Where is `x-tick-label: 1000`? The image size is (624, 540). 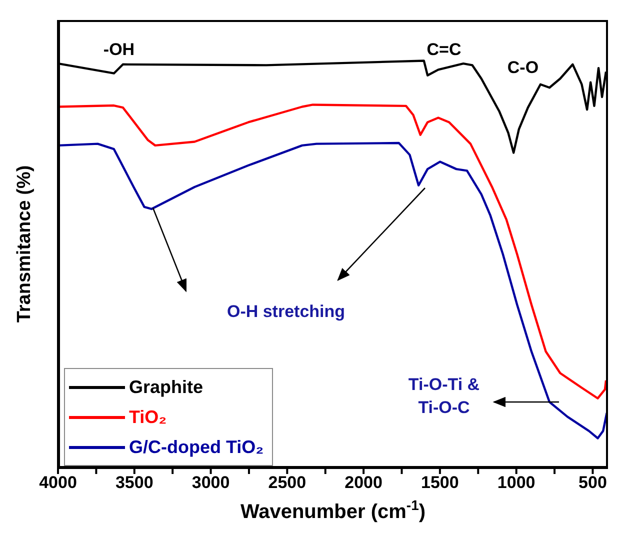
x-tick-label: 1000 is located at coordinates (516, 482).